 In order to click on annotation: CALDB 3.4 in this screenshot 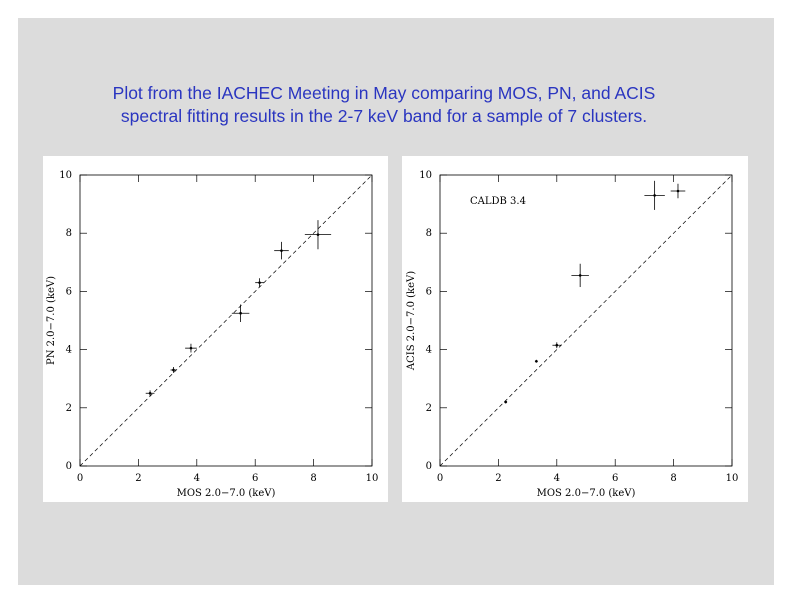, I will do `click(498, 201)`.